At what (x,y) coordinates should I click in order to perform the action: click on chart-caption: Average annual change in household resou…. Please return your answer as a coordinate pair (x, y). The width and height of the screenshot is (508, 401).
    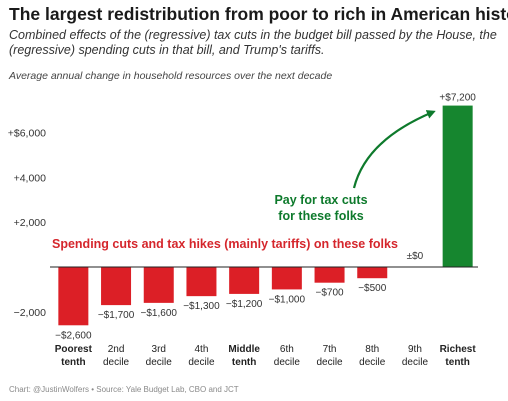
    Looking at the image, I should click on (171, 76).